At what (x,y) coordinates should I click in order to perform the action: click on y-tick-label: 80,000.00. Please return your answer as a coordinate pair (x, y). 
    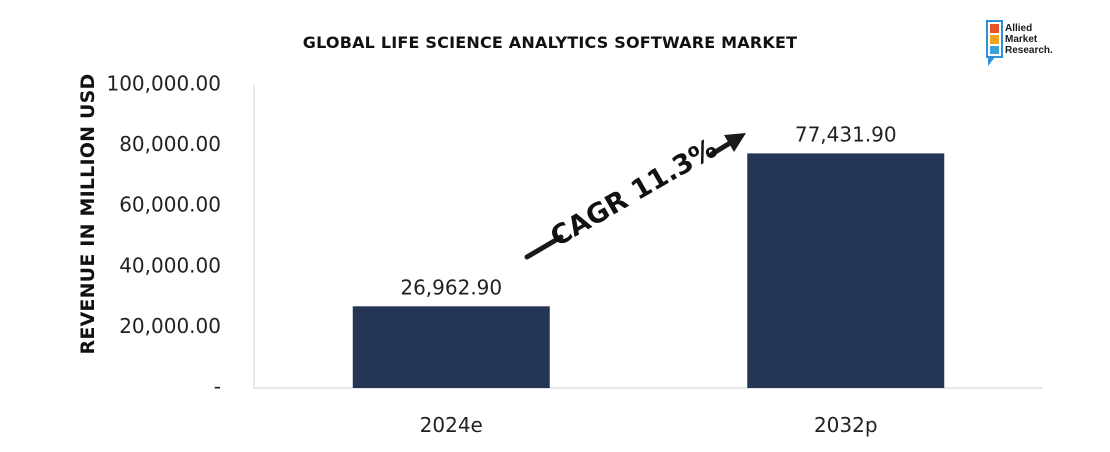
    Looking at the image, I should click on (170, 144).